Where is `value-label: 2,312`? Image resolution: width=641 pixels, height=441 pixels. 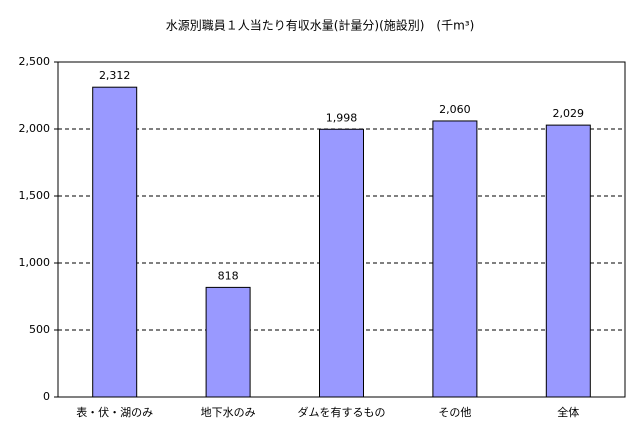 value-label: 2,312 is located at coordinates (115, 75).